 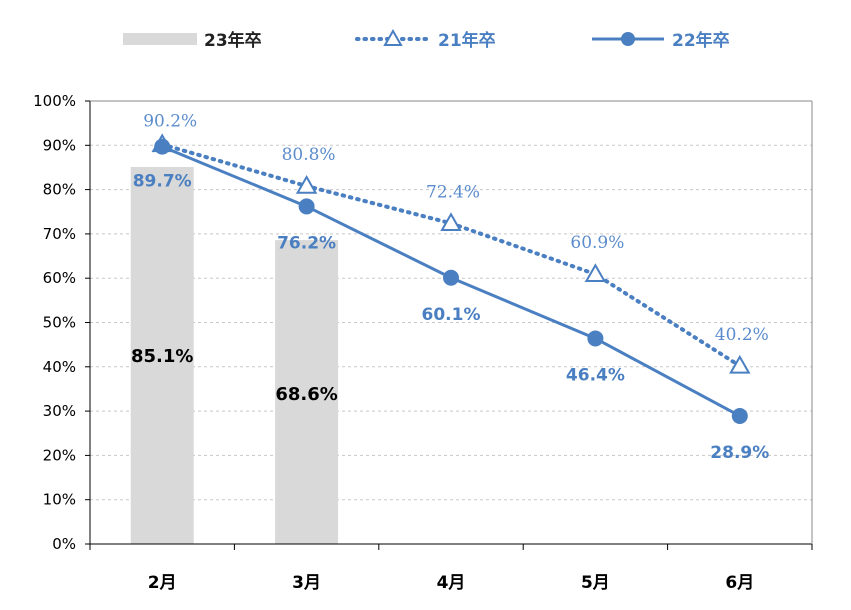 What do you see at coordinates (467, 40) in the screenshot?
I see `legend-label-21: 21年卒` at bounding box center [467, 40].